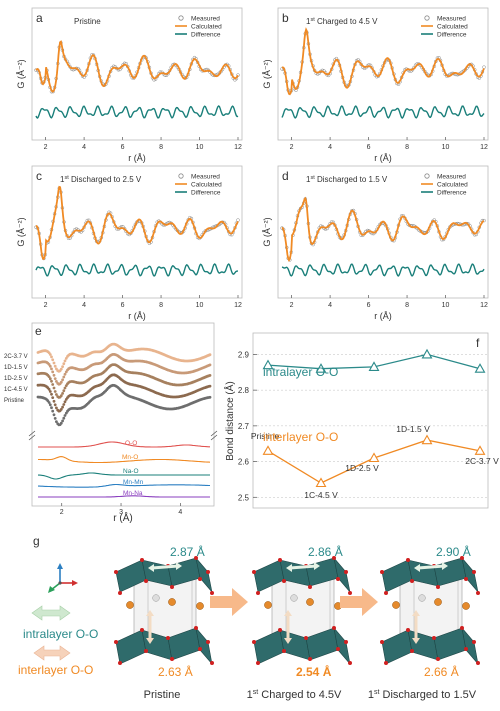 This screenshot has width=500, height=711. What do you see at coordinates (63, 578) in the screenshot?
I see `axes-icon` at bounding box center [63, 578].